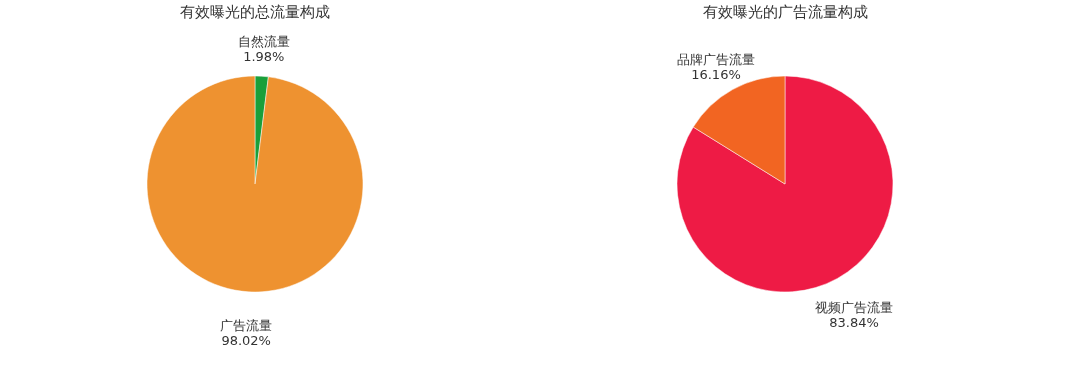  I want to click on pie-slice, so click(255, 184).